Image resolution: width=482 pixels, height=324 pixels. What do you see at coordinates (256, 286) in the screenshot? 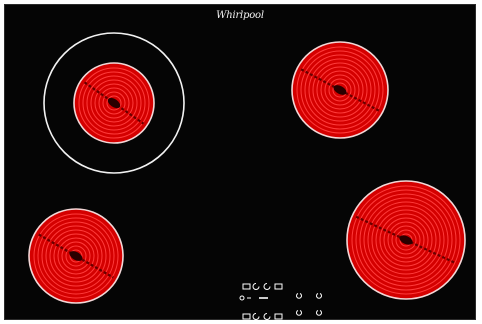
I see `power-icon` at bounding box center [256, 286].